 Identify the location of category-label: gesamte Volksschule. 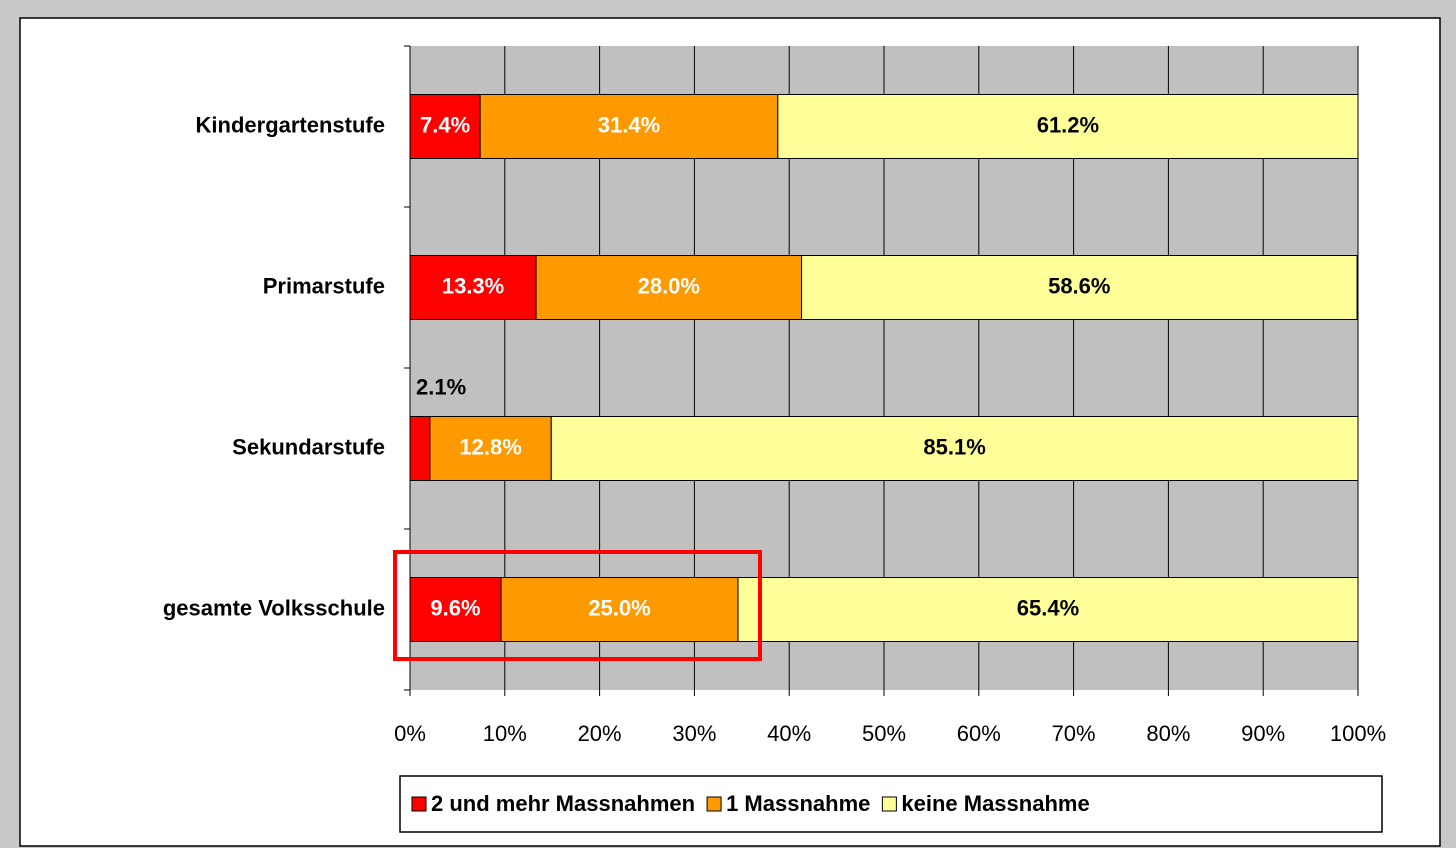
(274, 607).